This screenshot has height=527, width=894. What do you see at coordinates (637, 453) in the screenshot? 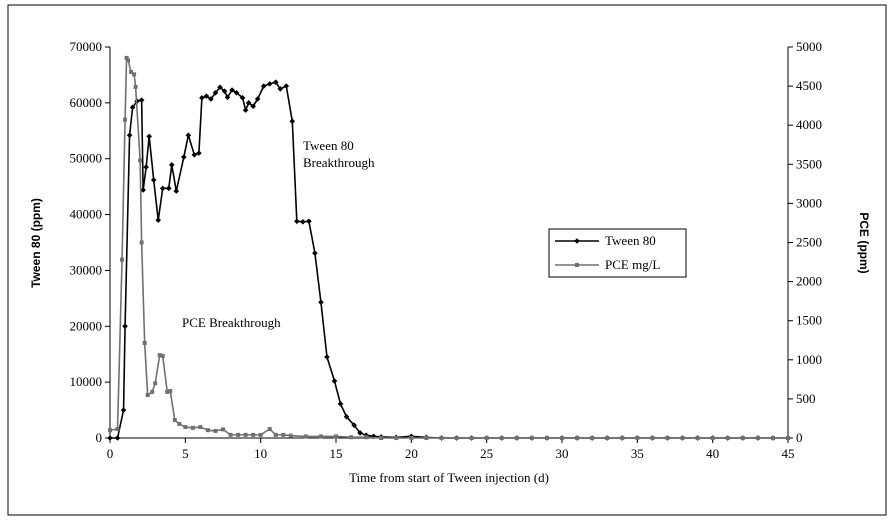
I see `x-tick-label: 35` at bounding box center [637, 453].